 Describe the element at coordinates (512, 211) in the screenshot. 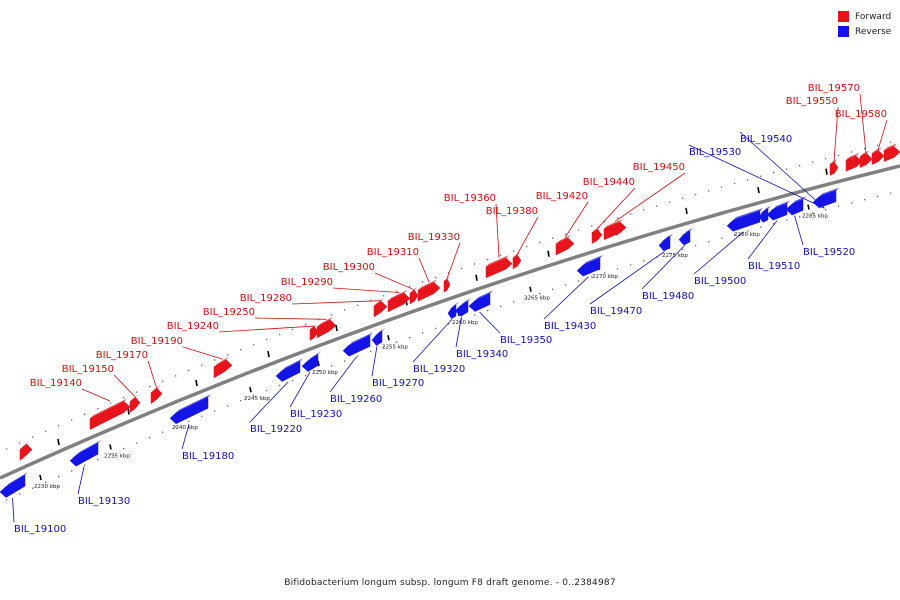

I see `gene-label: BIL_19380` at that location.